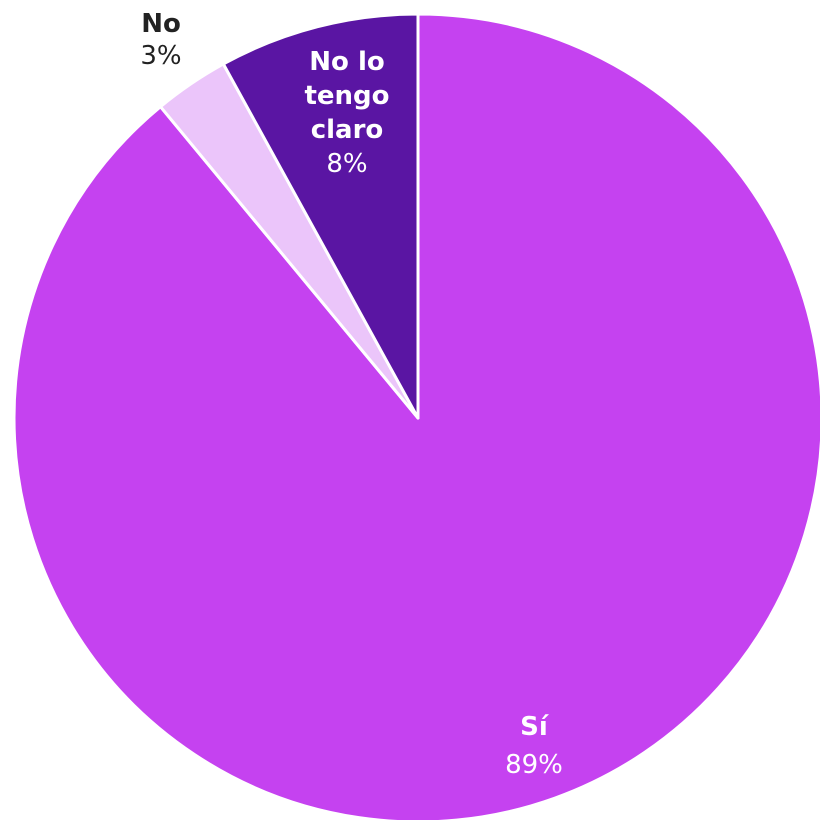 The width and height of the screenshot is (820, 820). I want to click on slice-name-line: Sí, so click(535, 727).